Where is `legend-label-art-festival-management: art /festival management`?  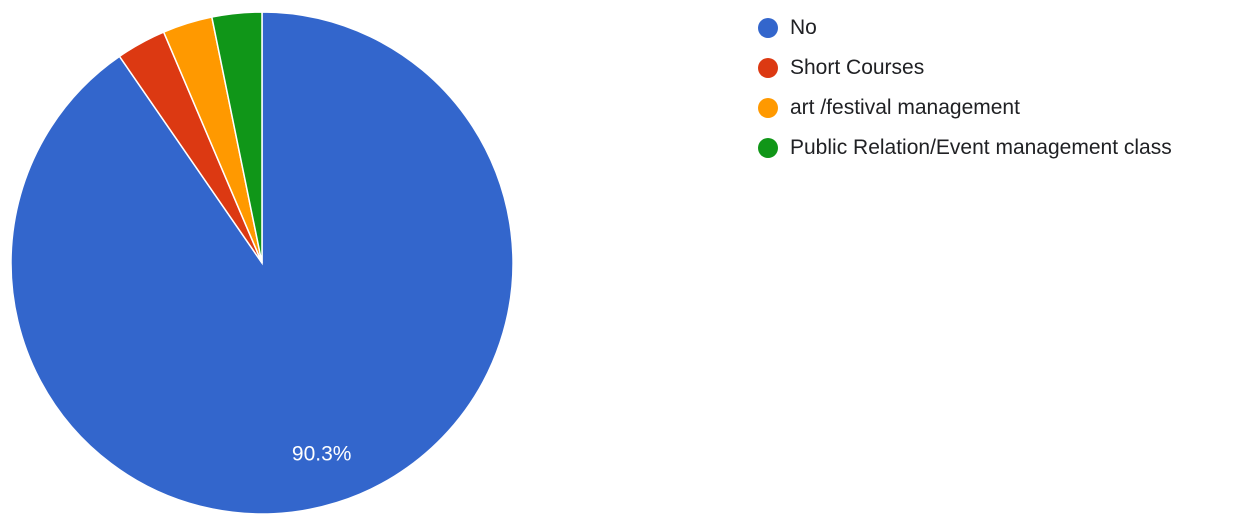 legend-label-art-festival-management: art /festival management is located at coordinates (905, 107).